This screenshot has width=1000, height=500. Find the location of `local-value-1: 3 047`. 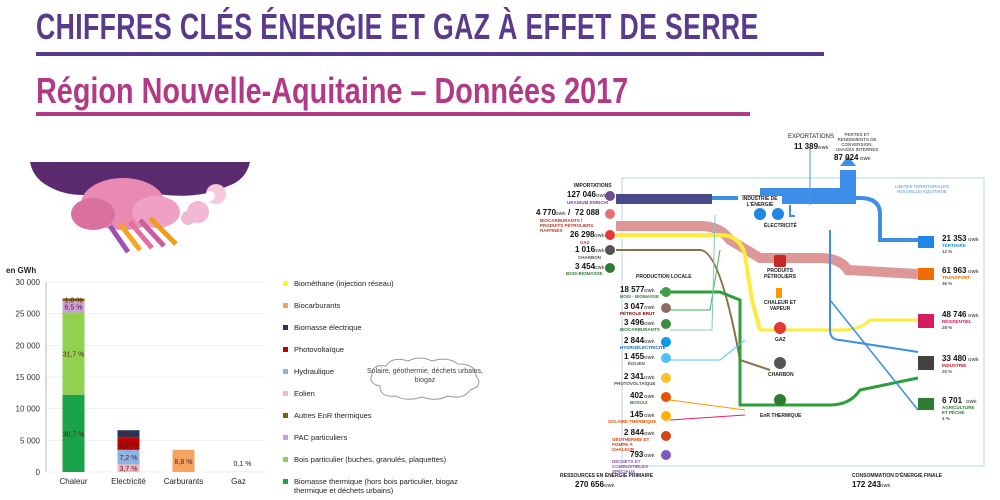

local-value-1: 3 047 is located at coordinates (634, 306).